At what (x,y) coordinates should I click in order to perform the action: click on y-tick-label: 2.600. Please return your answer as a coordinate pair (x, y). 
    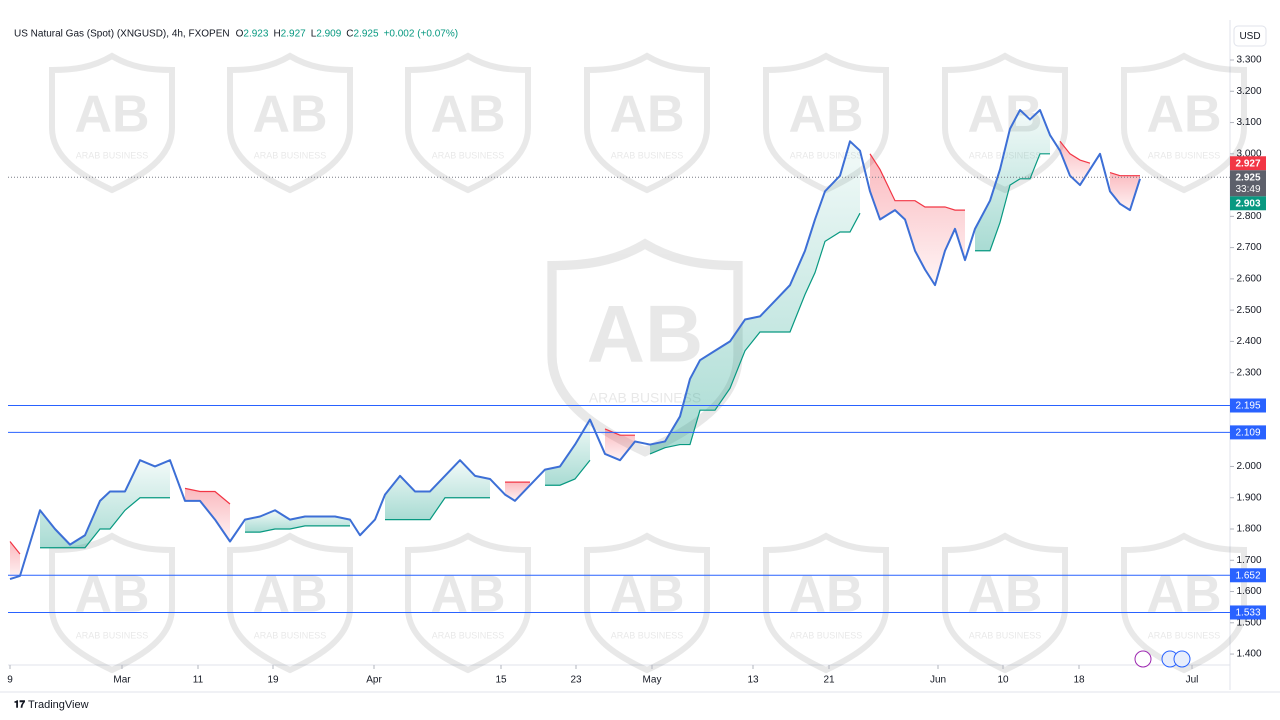
    Looking at the image, I should click on (1248, 279).